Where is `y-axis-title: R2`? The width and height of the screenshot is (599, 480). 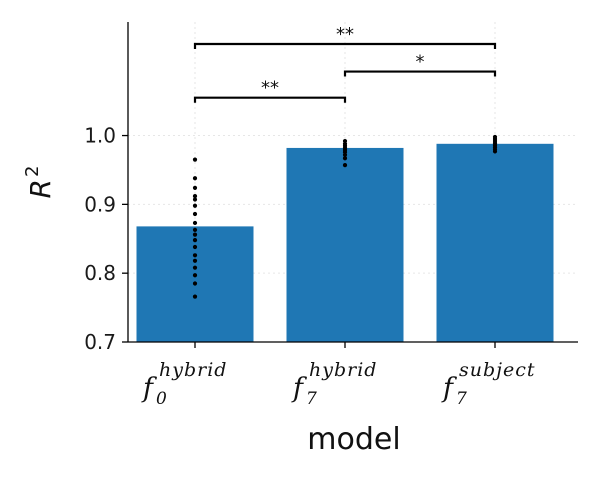 y-axis-title: R2 is located at coordinates (39, 182).